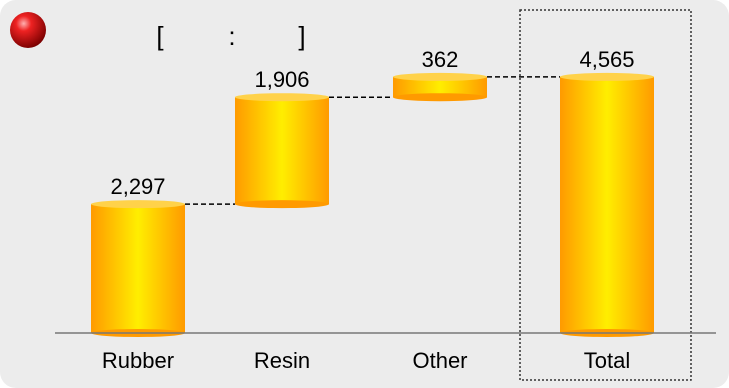  What do you see at coordinates (607, 360) in the screenshot?
I see `category-label: Total` at bounding box center [607, 360].